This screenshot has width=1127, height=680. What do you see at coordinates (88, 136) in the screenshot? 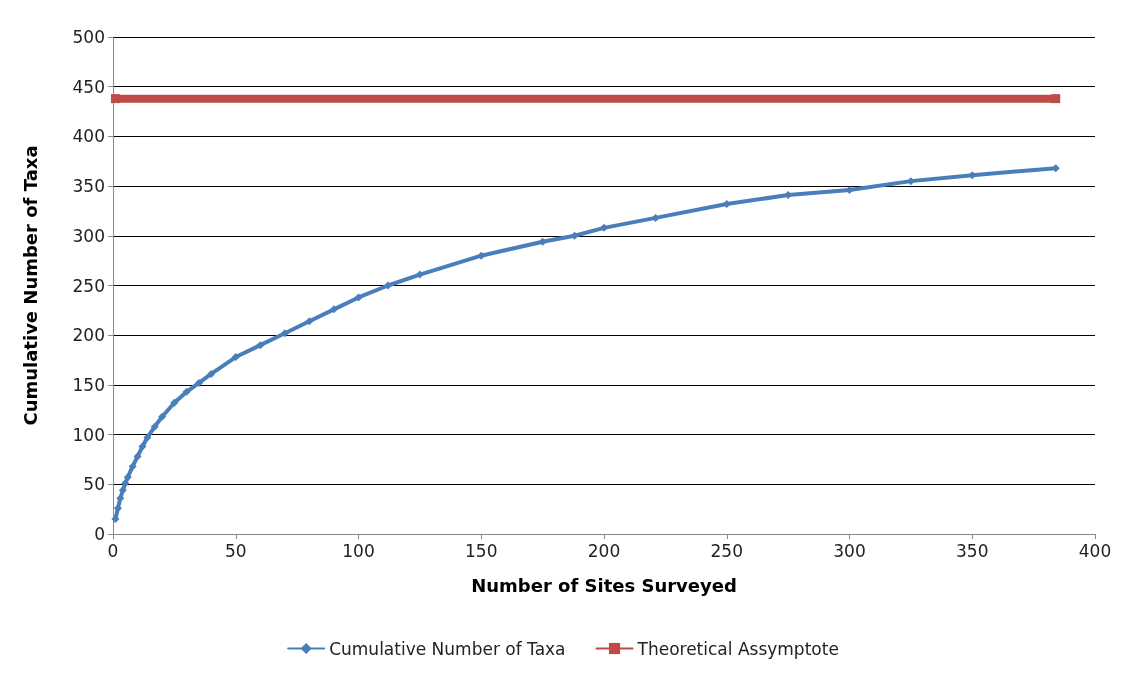
I see `y-tick-label: 400` at bounding box center [88, 136].